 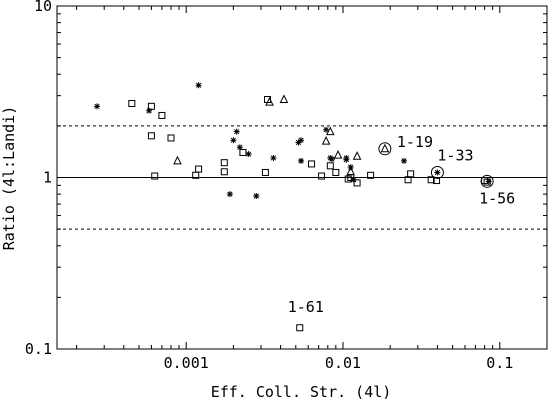 What do you see at coordinates (499, 363) in the screenshot?
I see `x-tick-label: 0.1` at bounding box center [499, 363].